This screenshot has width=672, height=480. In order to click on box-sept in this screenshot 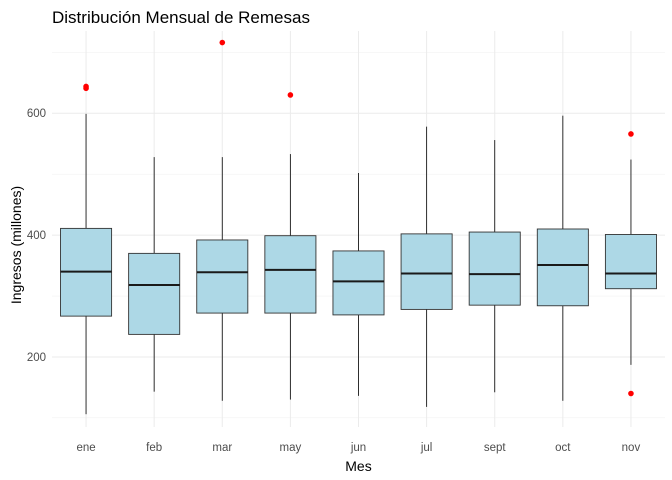, I will do `click(494, 266)`.